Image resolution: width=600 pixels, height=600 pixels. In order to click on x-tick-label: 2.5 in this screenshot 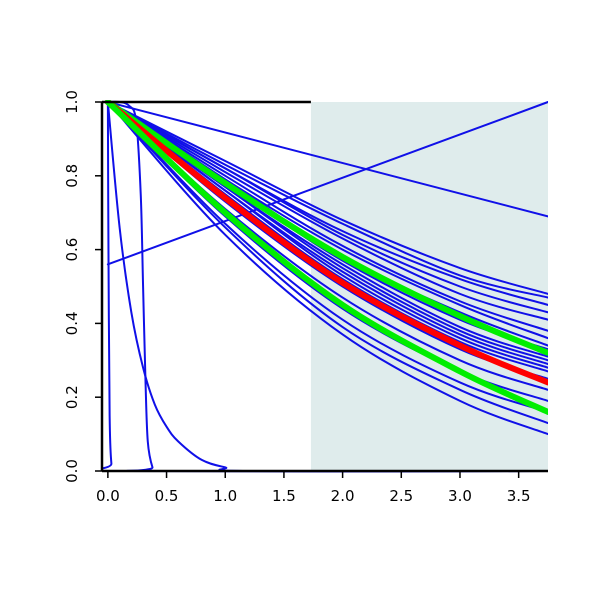, I will do `click(401, 496)`.